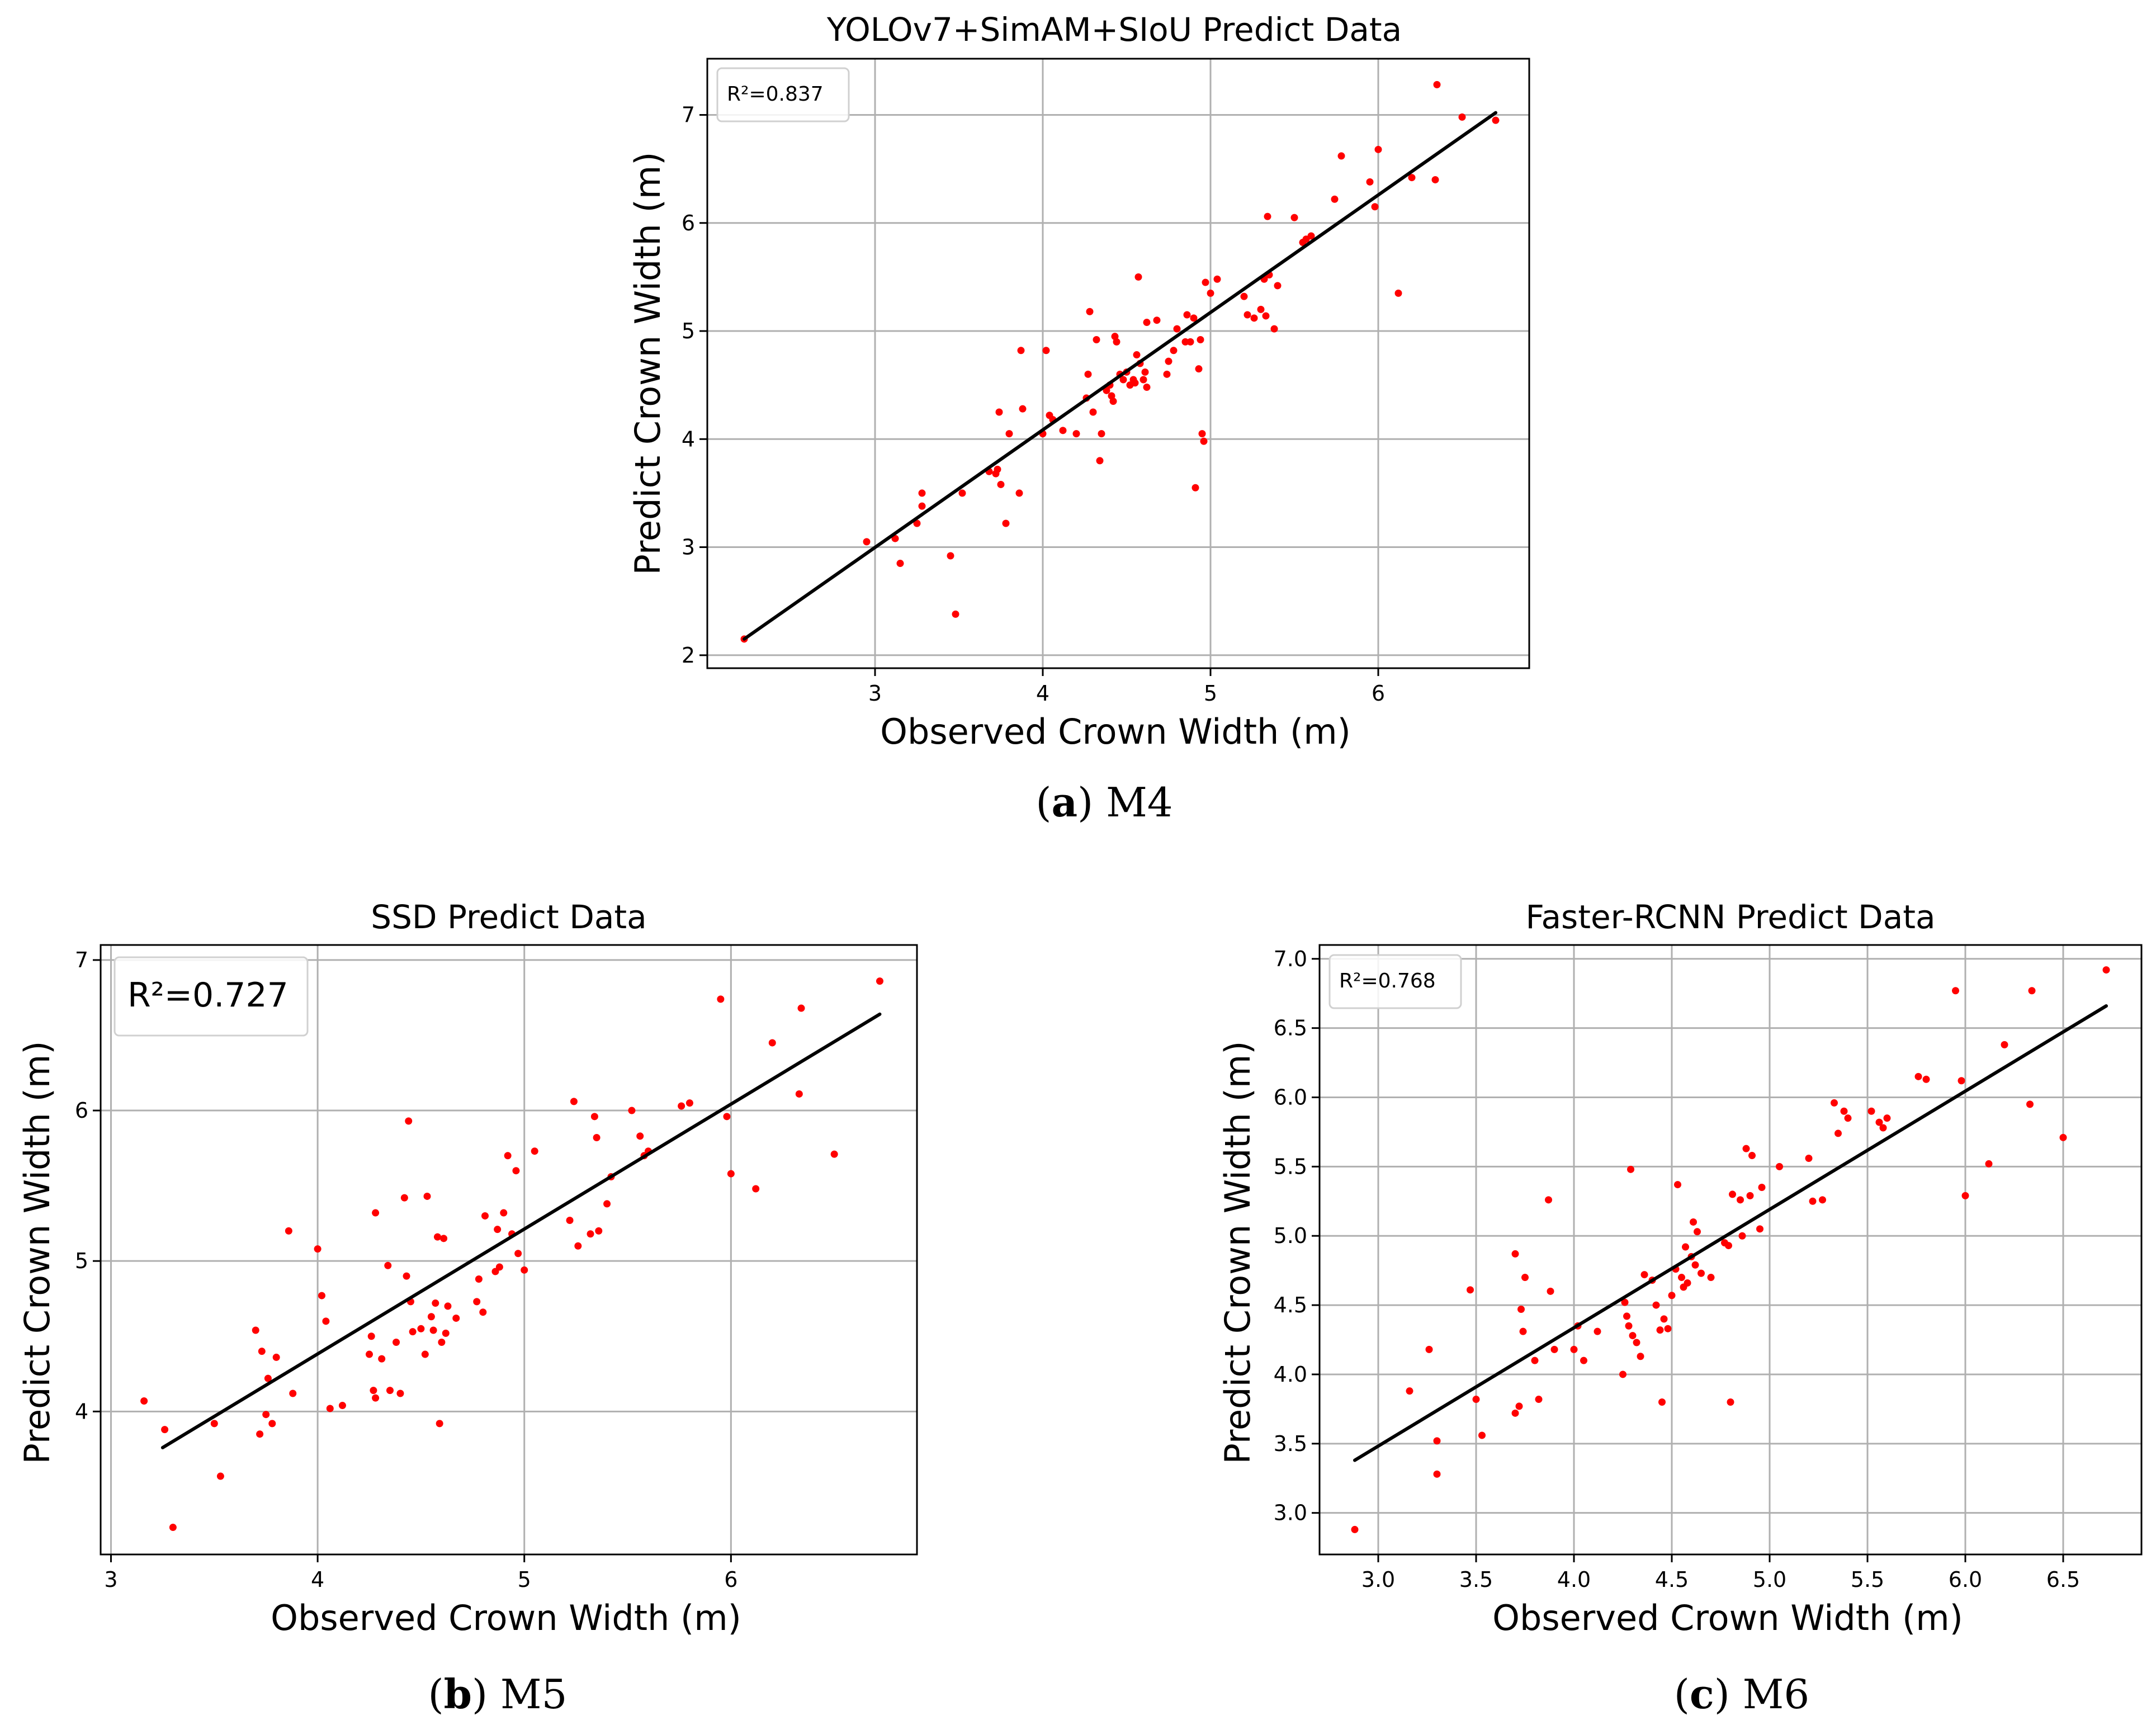 This screenshot has width=2156, height=1725. Describe the element at coordinates (110, 1579) in the screenshot. I see `x-tick-label: 3` at that location.